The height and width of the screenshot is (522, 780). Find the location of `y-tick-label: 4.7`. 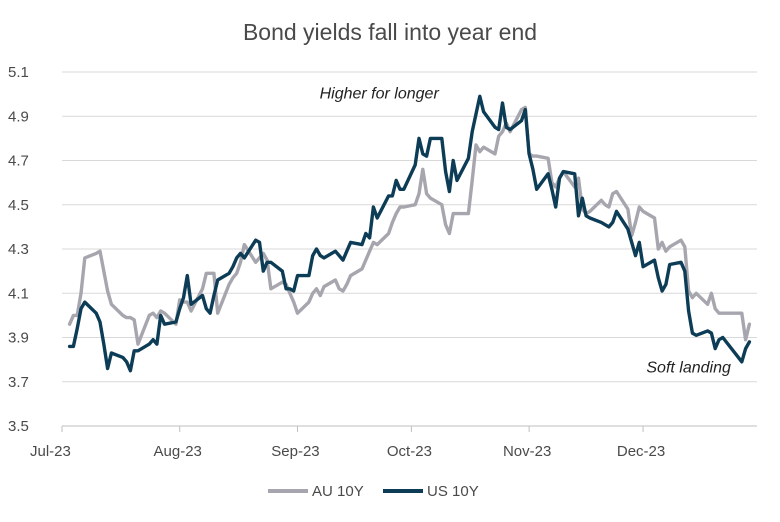

y-tick-label: 4.7 is located at coordinates (18, 161).